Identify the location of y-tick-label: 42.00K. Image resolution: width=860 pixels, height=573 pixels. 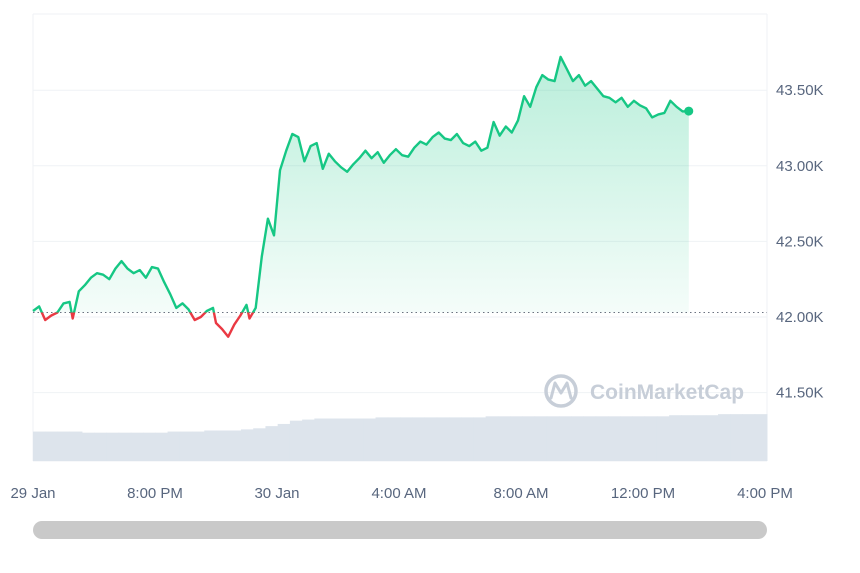
(800, 317).